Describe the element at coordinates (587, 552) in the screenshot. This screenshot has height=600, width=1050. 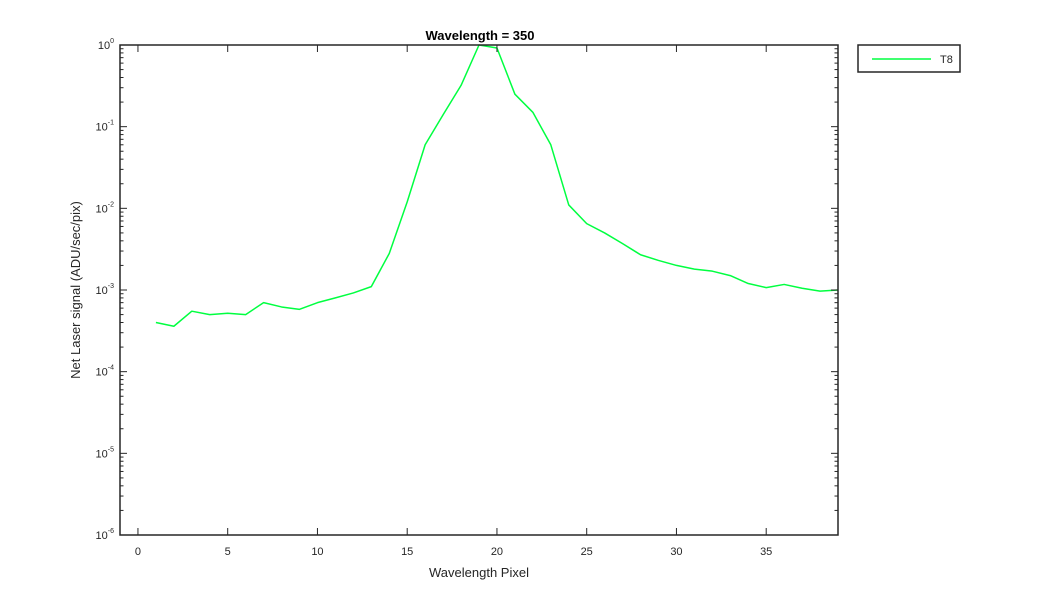
I see `x-tick-label: 25` at that location.